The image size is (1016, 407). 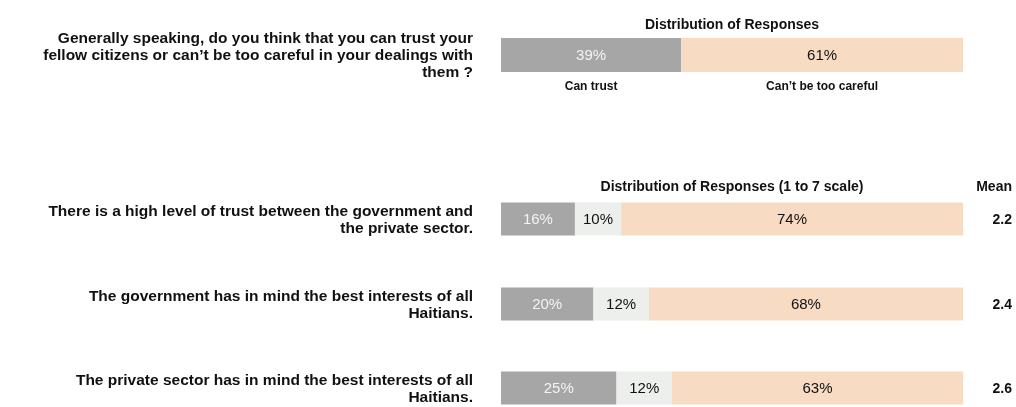 I want to click on text: Mean, so click(x=994, y=185).